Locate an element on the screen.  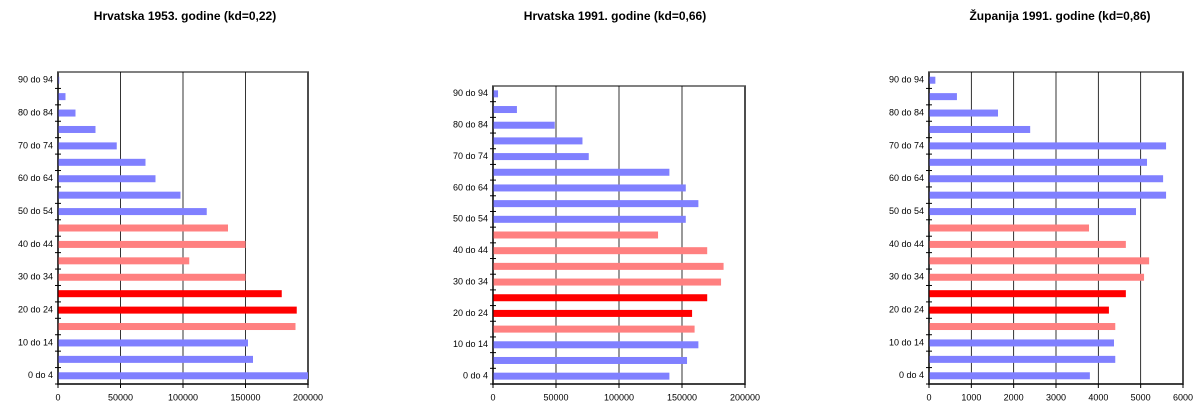
chart-title: Hrvatska 1953. godine (kd=0,22) is located at coordinates (185, 16).